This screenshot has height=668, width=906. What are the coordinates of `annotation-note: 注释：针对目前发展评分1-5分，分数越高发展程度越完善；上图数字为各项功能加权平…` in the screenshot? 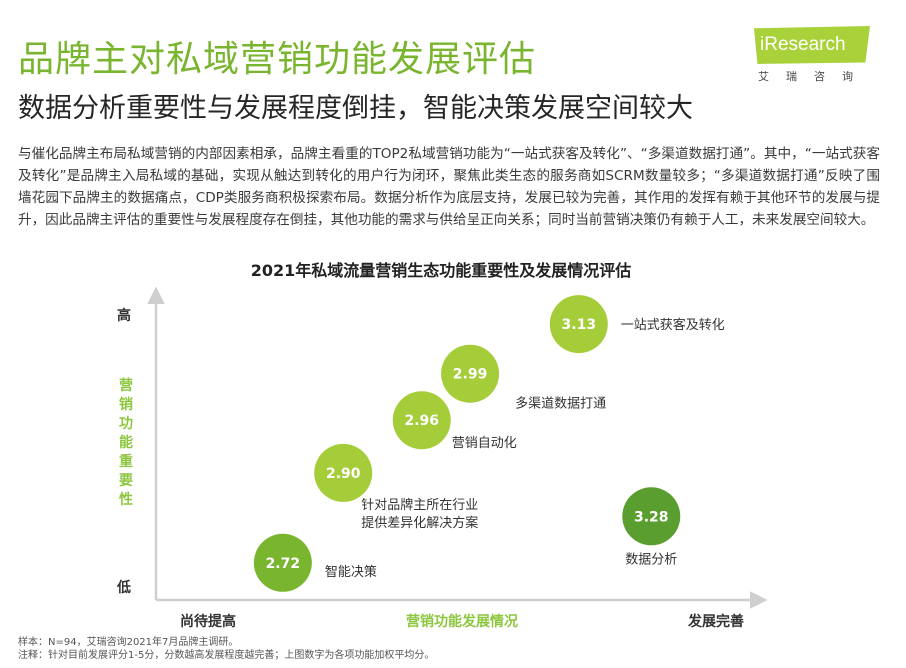 It's located at (226, 655).